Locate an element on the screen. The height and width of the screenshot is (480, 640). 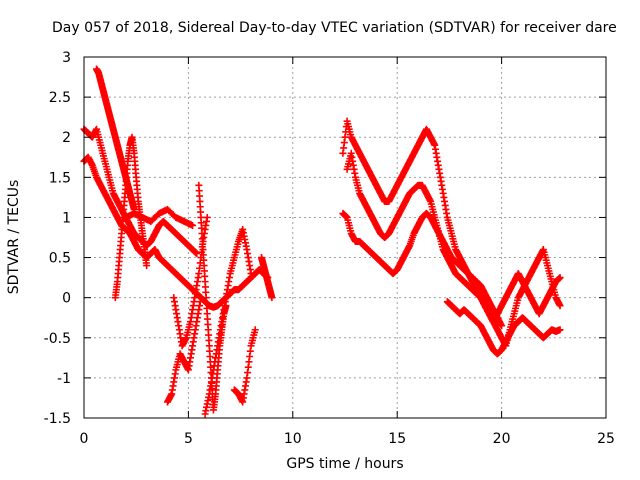
x-tick-label: 5 is located at coordinates (188, 439).